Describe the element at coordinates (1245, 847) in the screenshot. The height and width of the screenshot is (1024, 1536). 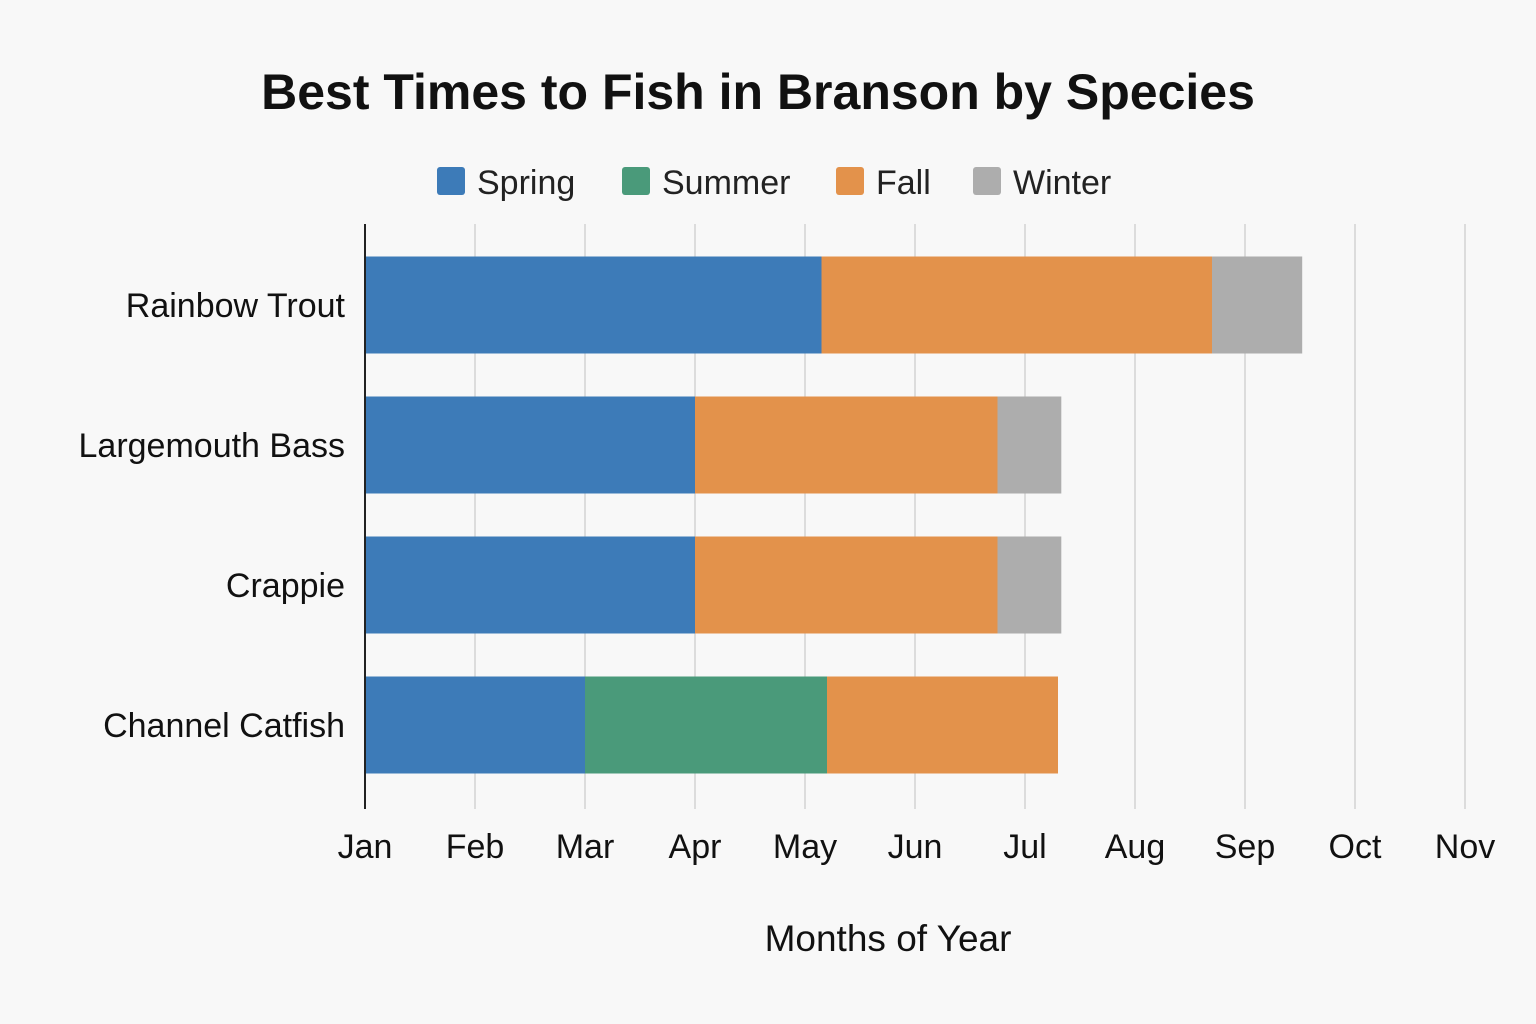
I see `x-tick-label: Sep` at that location.